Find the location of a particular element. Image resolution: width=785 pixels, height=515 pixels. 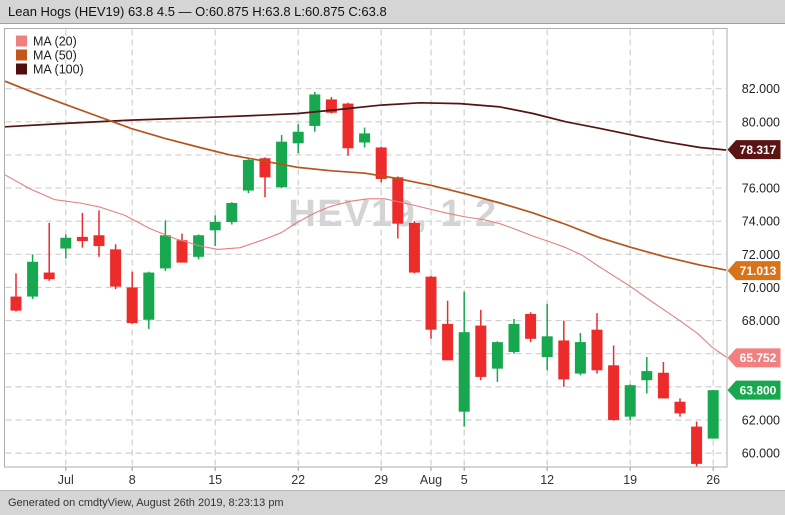

y-axis-label: 60.000 is located at coordinates (761, 454).